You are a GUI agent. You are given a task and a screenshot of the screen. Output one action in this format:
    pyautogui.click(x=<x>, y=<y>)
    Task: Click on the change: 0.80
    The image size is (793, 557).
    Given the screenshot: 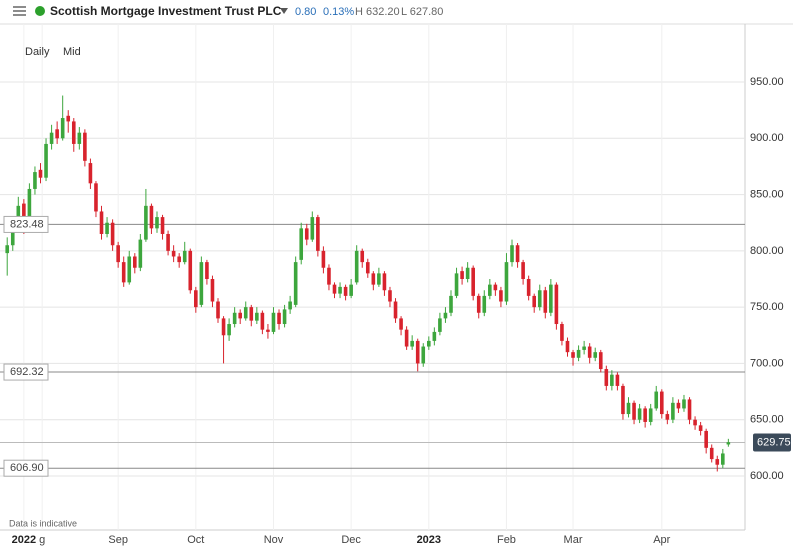 What is the action you would take?
    pyautogui.click(x=305, y=12)
    